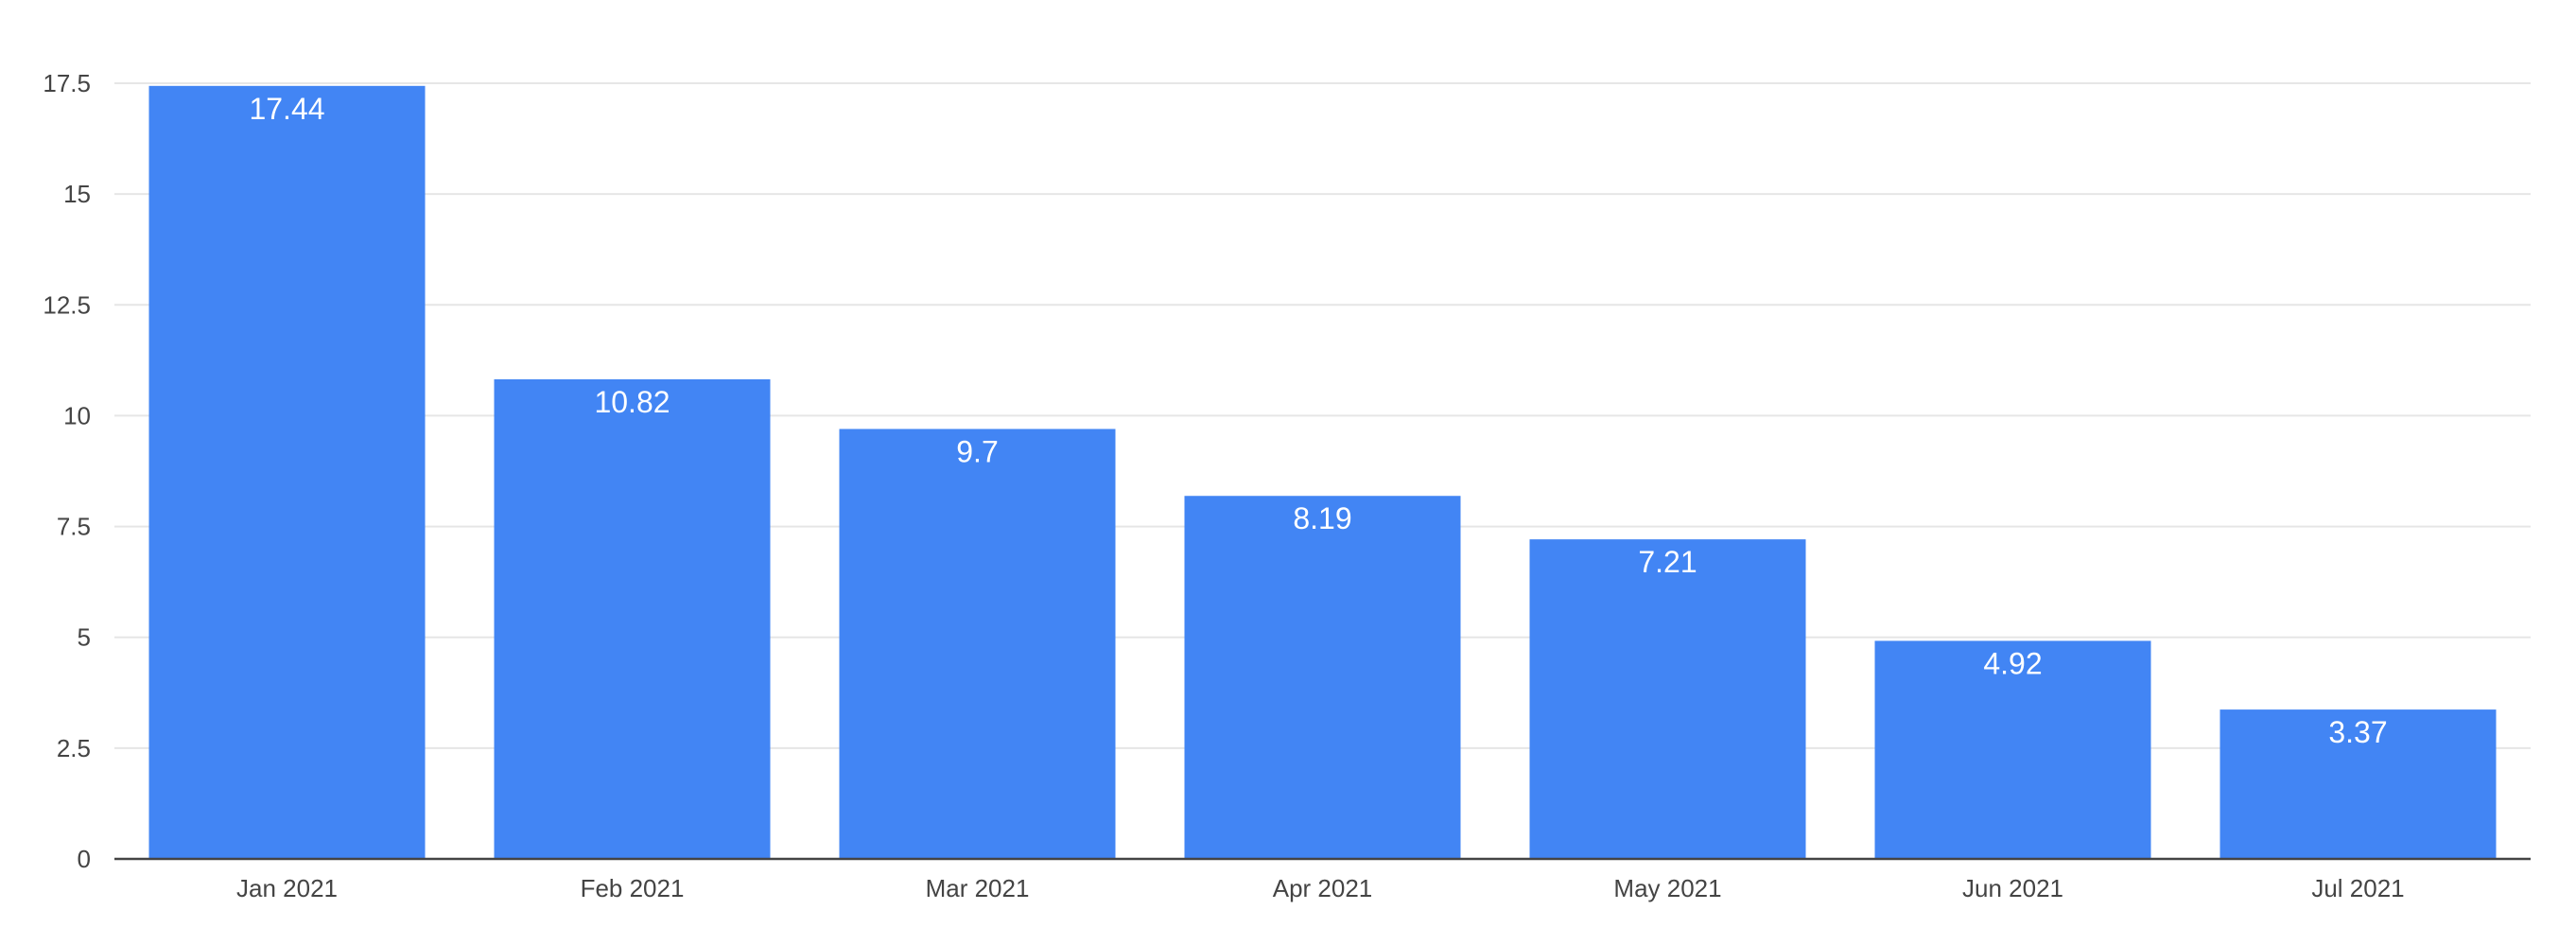  What do you see at coordinates (77, 415) in the screenshot?
I see `y-tick-label: 10` at bounding box center [77, 415].